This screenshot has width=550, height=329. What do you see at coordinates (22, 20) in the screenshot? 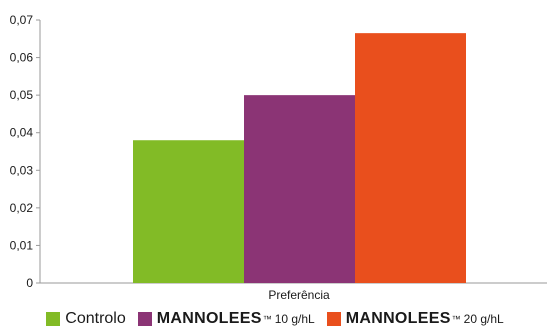
I see `y-tick-label: 0,07` at bounding box center [22, 20].